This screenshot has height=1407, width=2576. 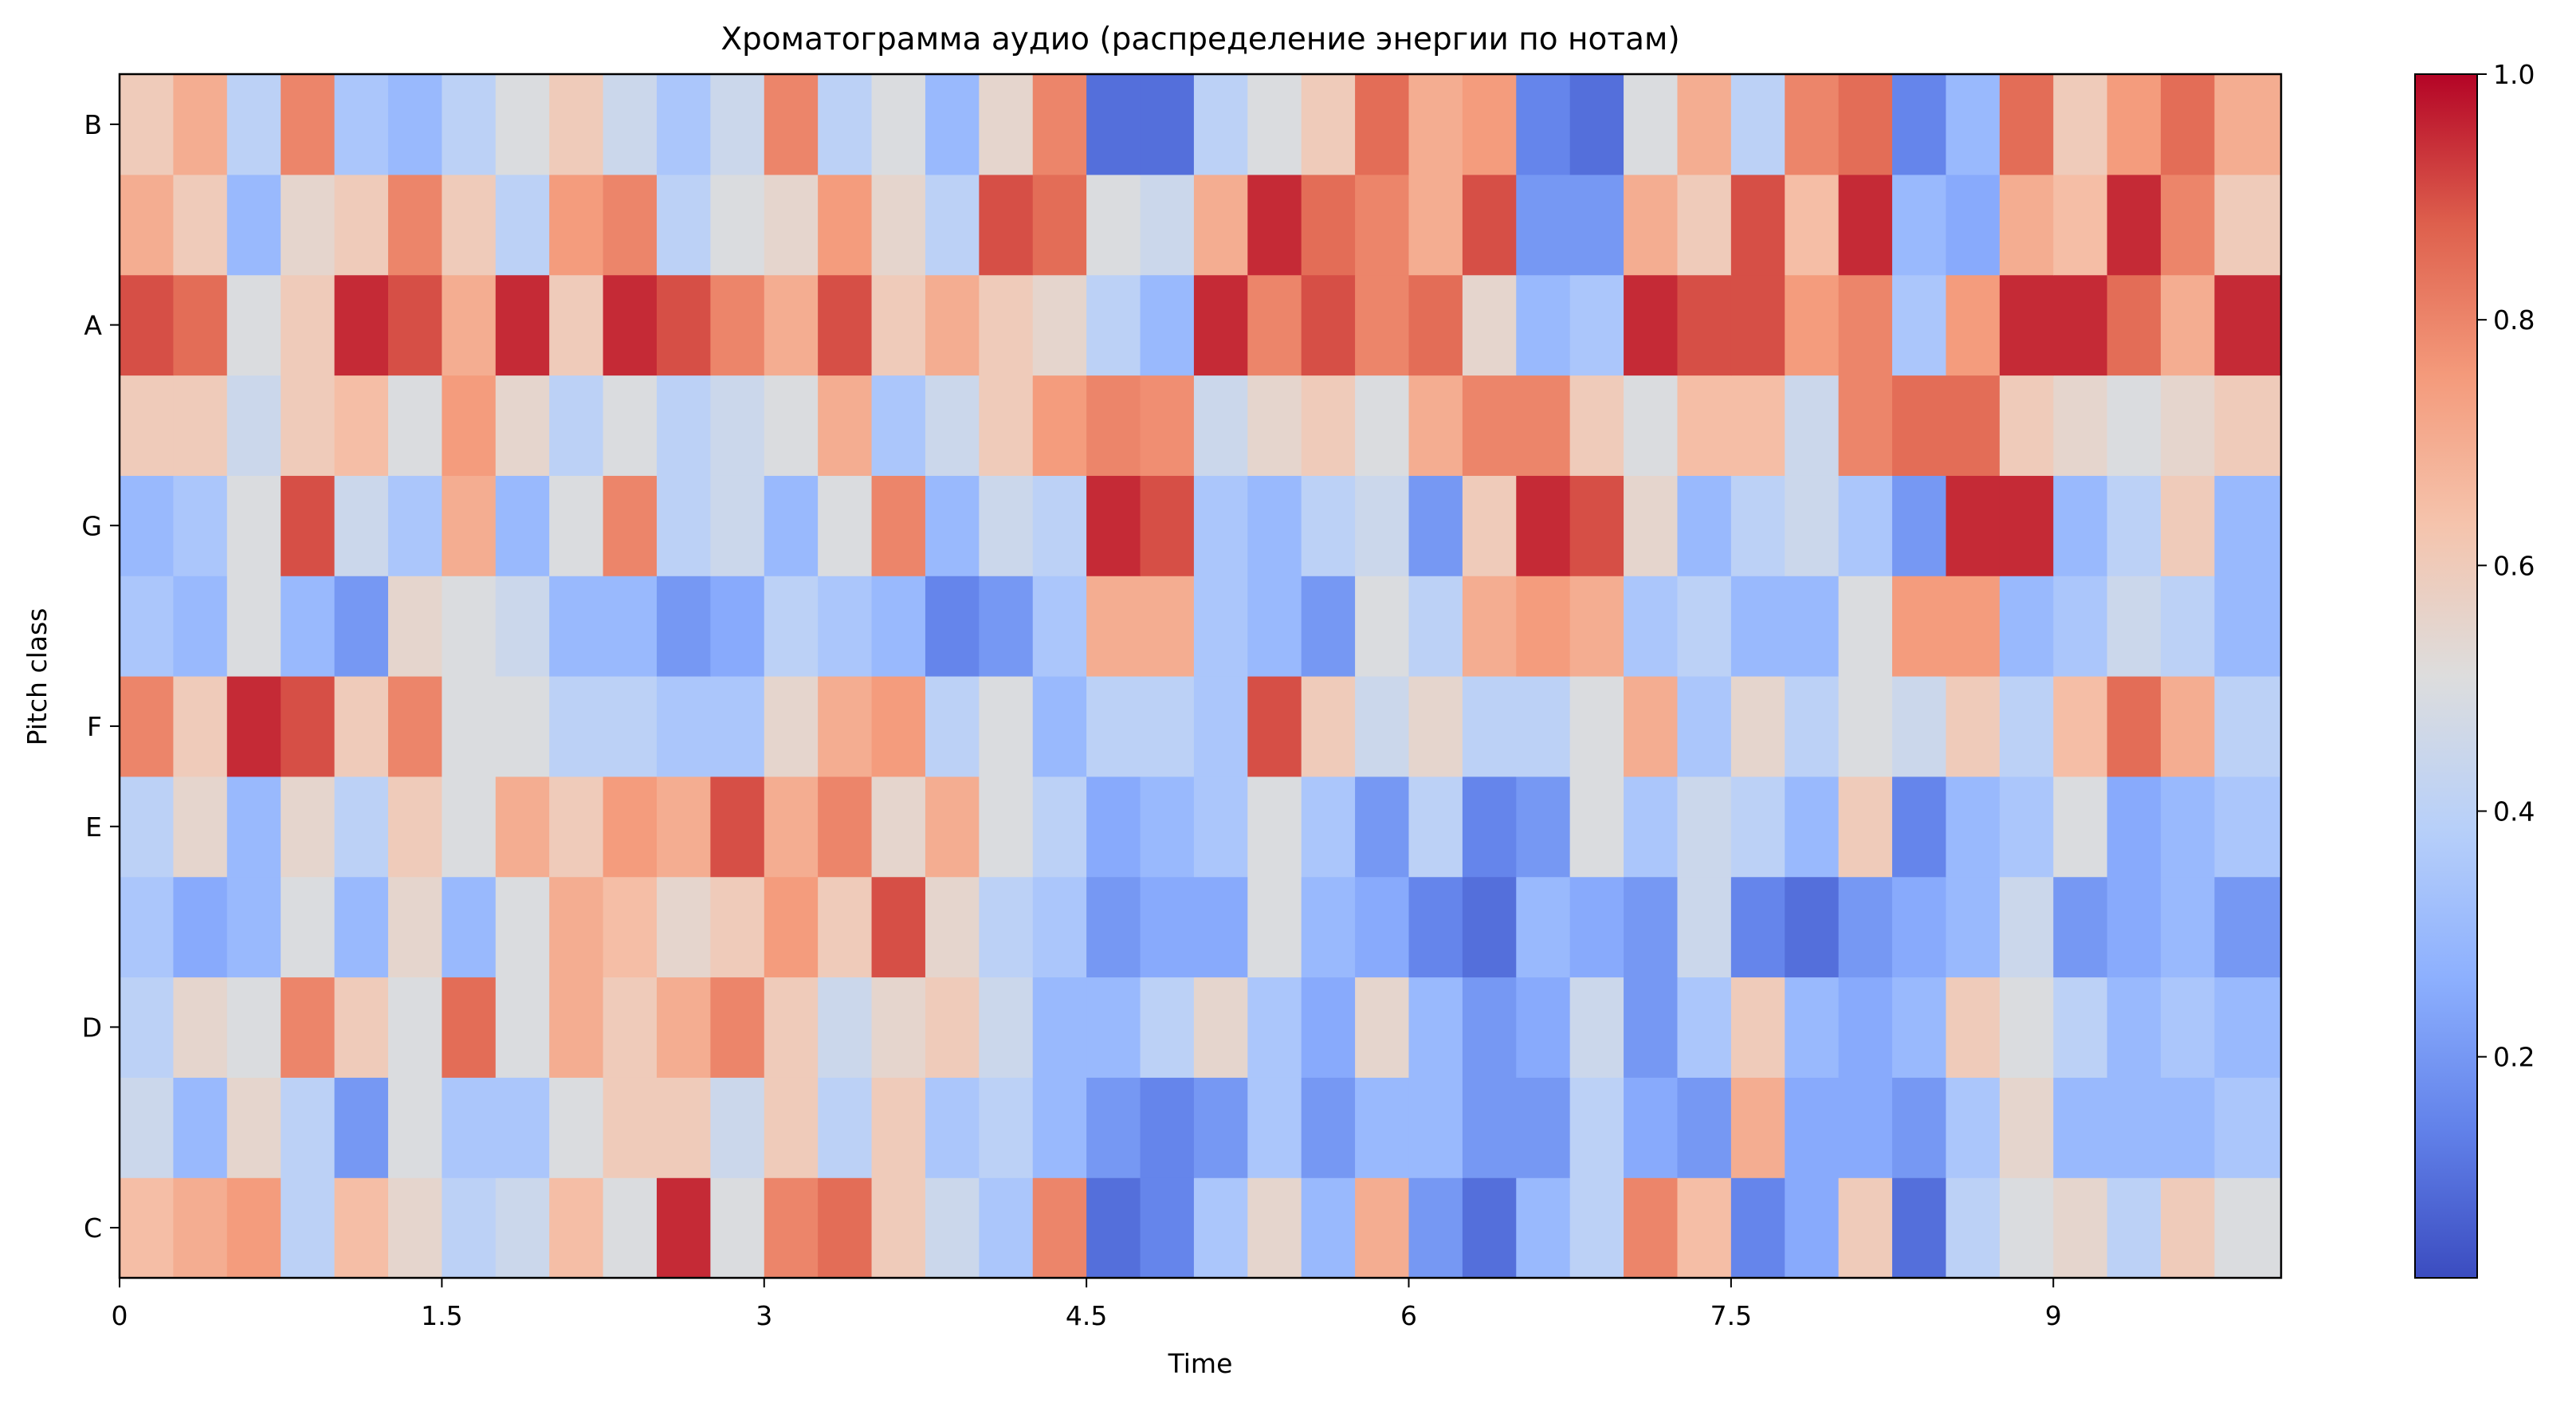 What do you see at coordinates (2026, 225) in the screenshot?
I see `heatmap-cell-A#-35` at bounding box center [2026, 225].